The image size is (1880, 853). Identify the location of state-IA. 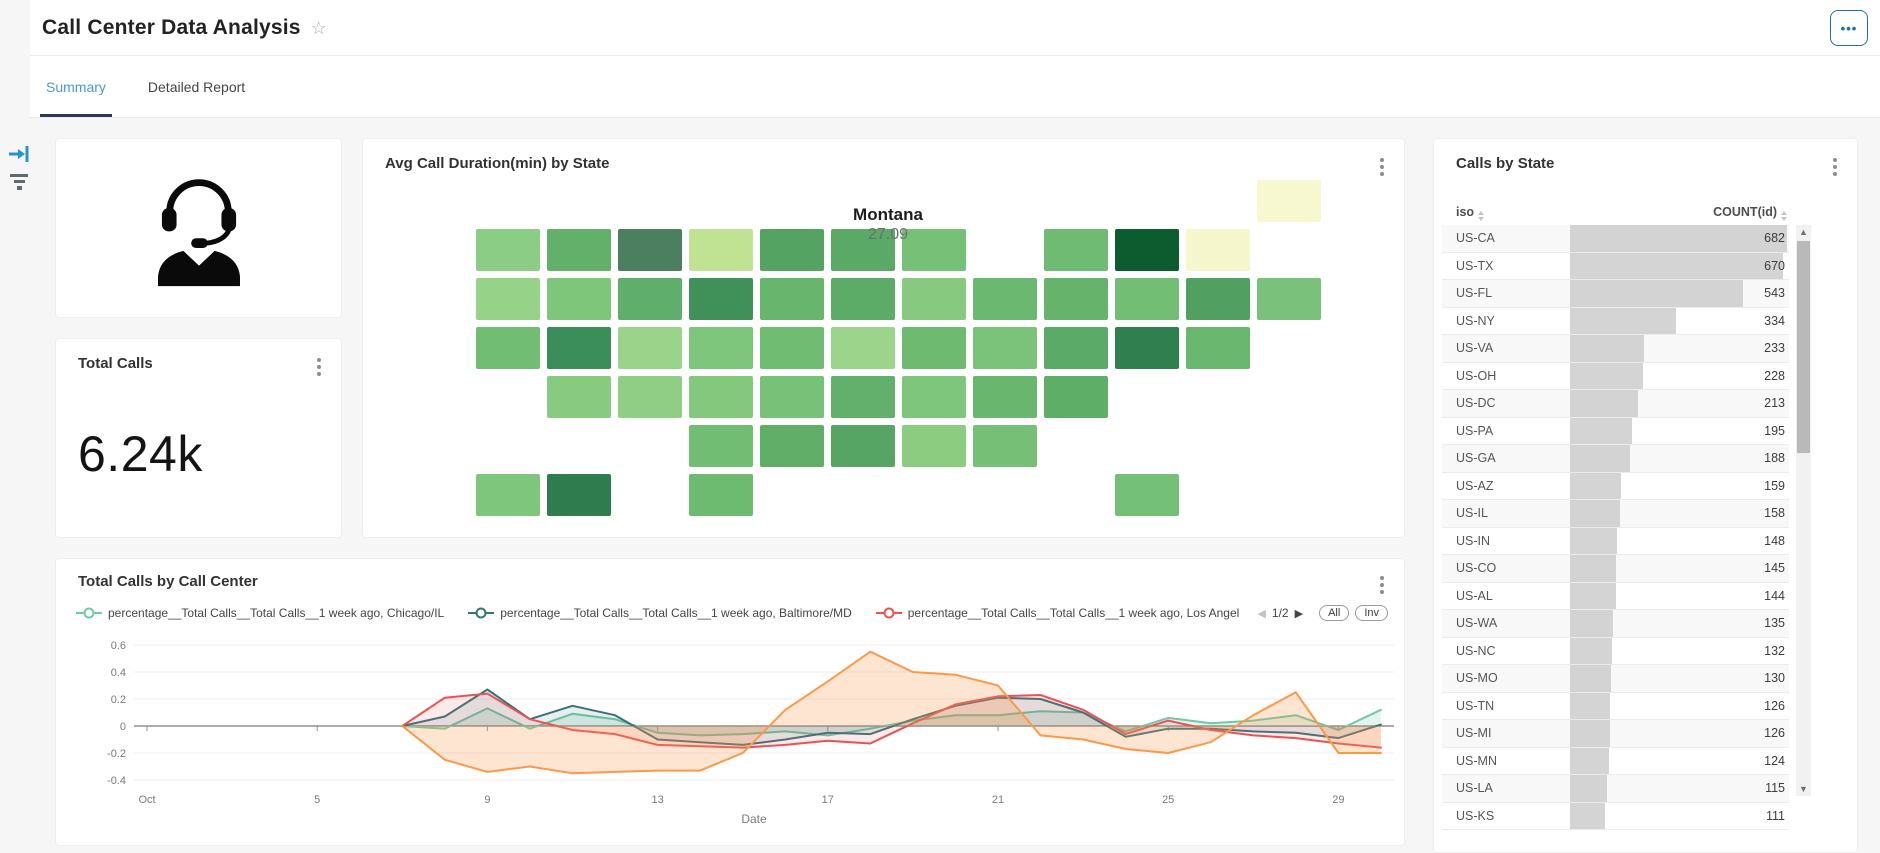
(792, 299).